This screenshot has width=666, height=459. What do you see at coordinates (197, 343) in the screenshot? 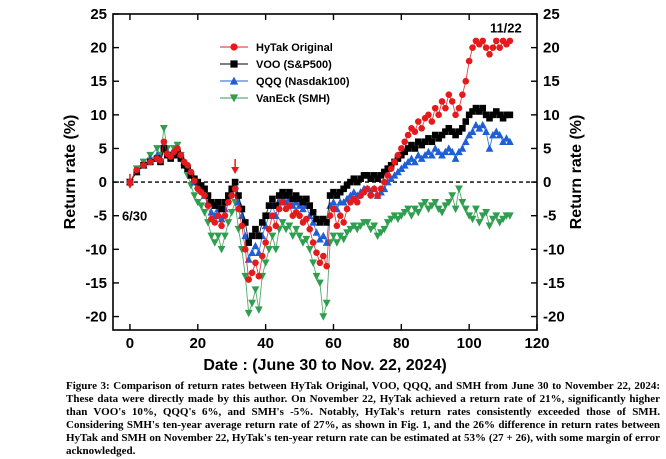
I see `x-tick-label: 20` at bounding box center [197, 343].